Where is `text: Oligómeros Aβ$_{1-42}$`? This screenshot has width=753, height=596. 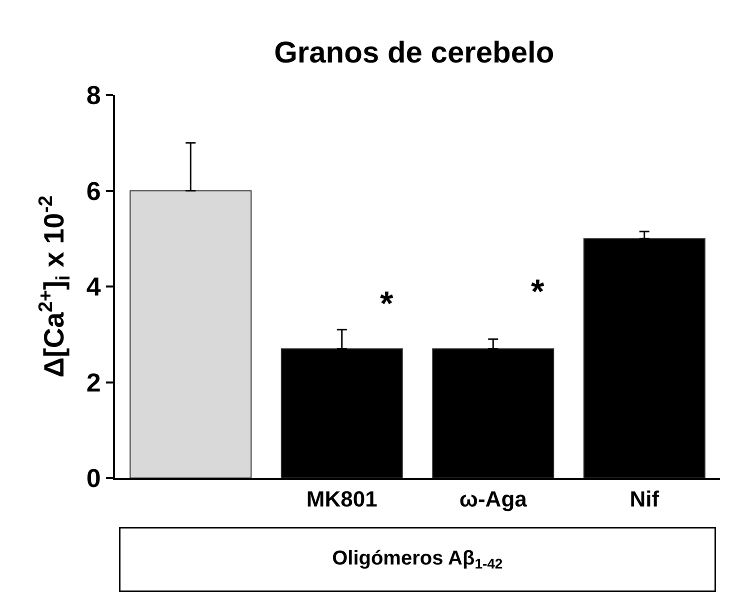 text: Oligómeros Aβ$_{1-42}$ is located at coordinates (417, 559).